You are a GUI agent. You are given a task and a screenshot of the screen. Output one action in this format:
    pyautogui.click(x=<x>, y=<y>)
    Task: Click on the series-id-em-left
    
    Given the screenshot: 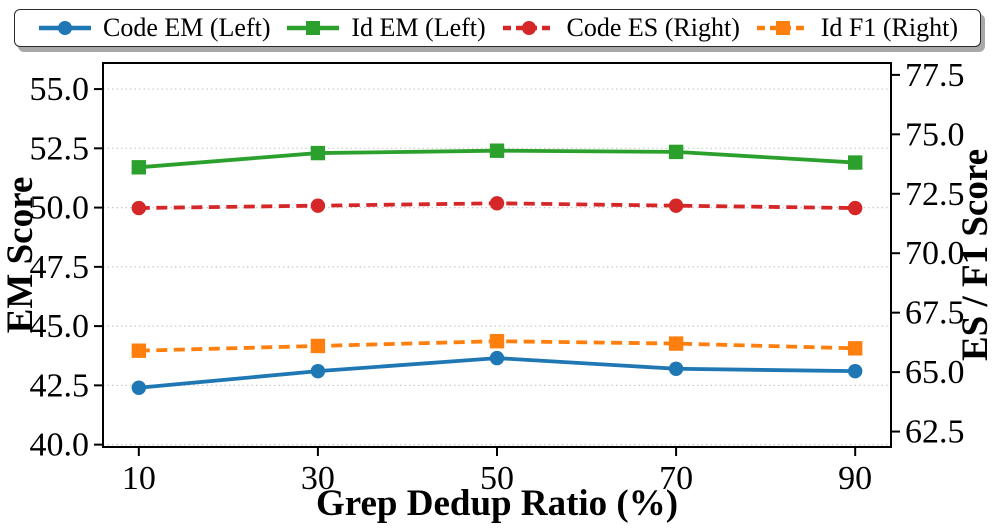 What is the action you would take?
    pyautogui.click(x=497, y=159)
    